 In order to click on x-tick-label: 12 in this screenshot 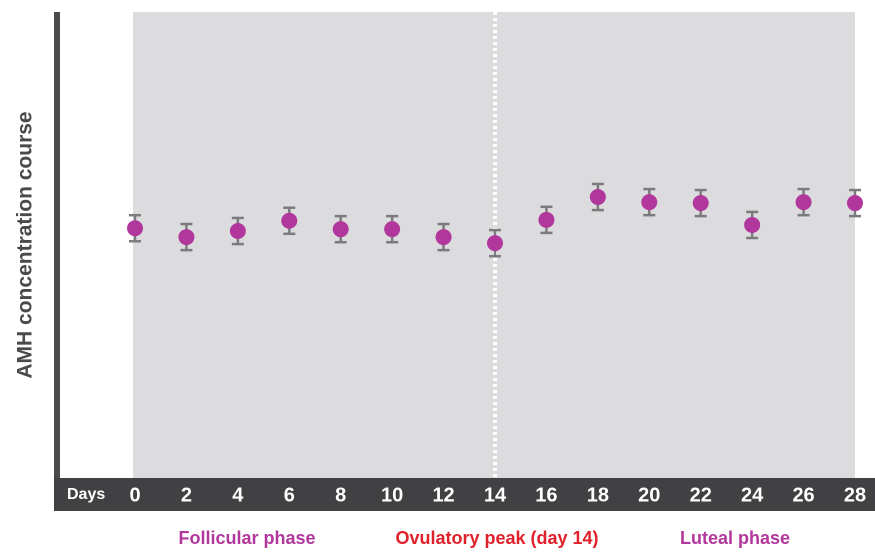, I will do `click(443, 495)`.